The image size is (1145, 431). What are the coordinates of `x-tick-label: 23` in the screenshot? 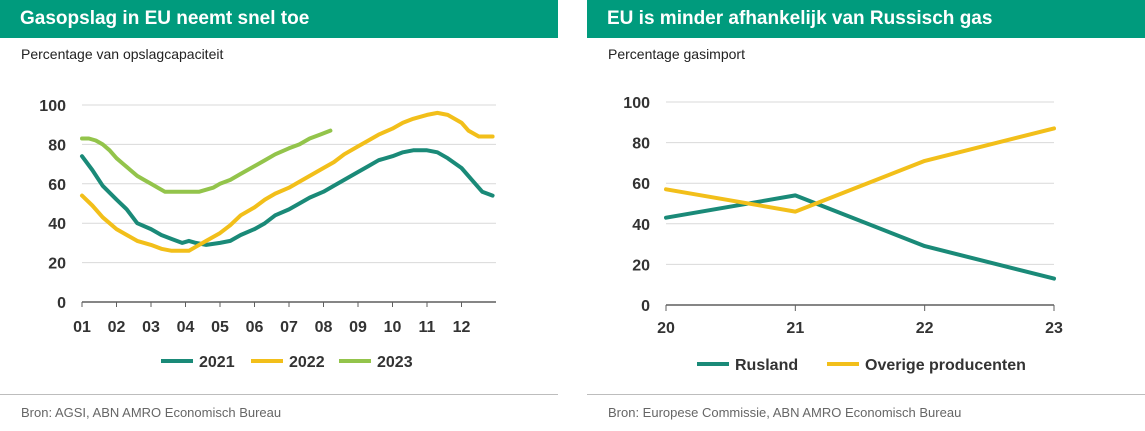 It's located at (1054, 328).